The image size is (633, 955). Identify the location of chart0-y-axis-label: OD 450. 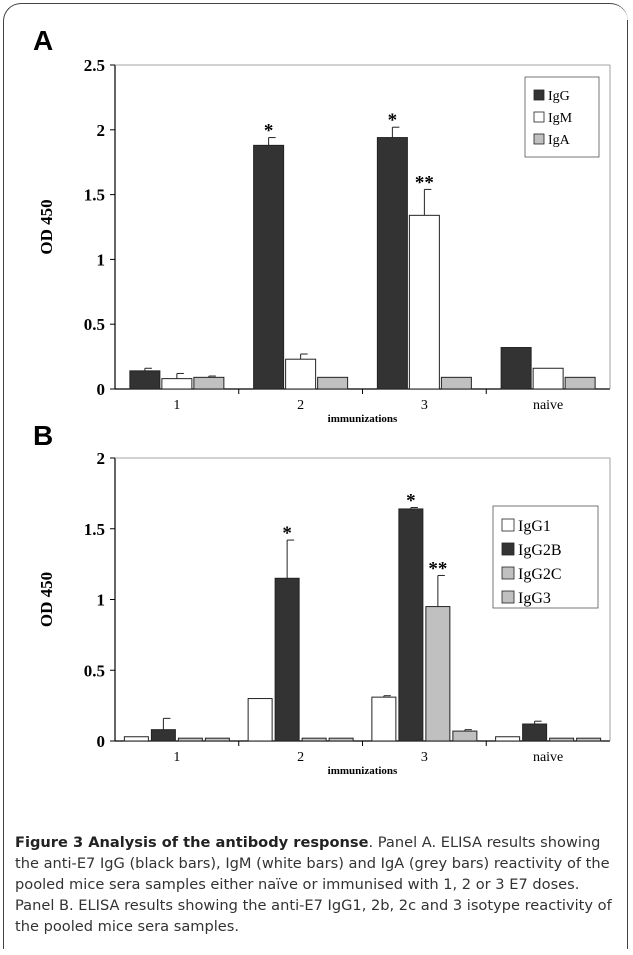
(46, 226).